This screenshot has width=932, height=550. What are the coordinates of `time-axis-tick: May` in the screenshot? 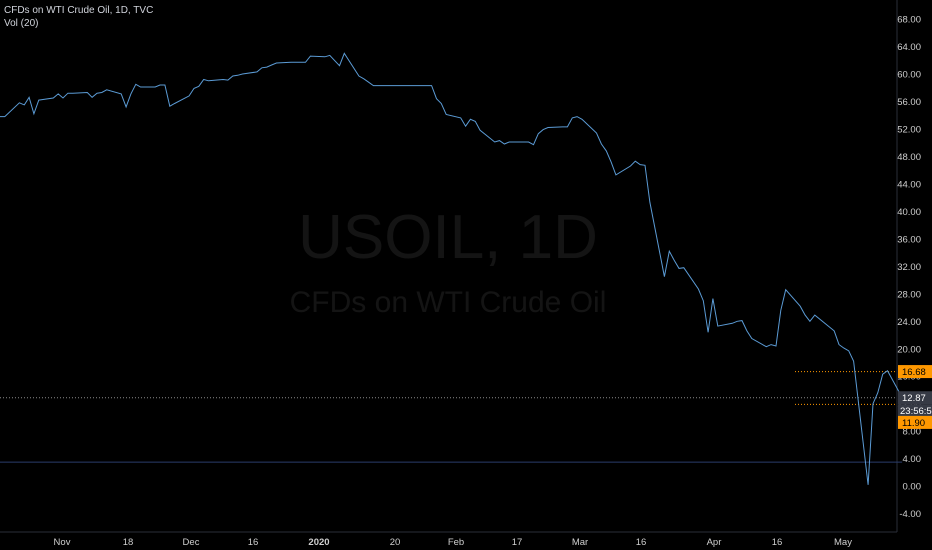 It's located at (843, 542).